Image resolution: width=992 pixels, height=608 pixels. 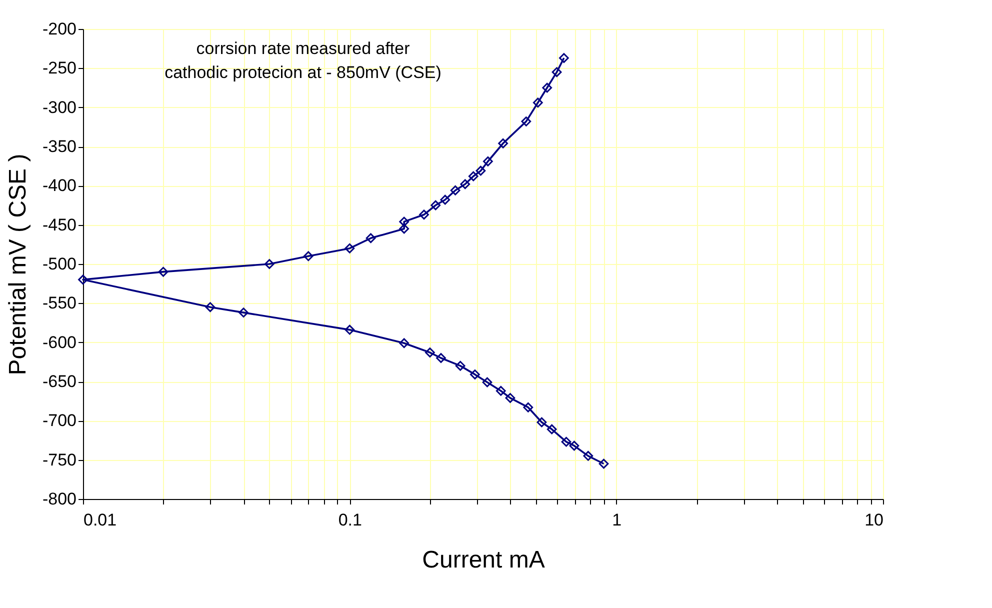 What do you see at coordinates (59, 107) in the screenshot?
I see `y-tick-label: -300` at bounding box center [59, 107].